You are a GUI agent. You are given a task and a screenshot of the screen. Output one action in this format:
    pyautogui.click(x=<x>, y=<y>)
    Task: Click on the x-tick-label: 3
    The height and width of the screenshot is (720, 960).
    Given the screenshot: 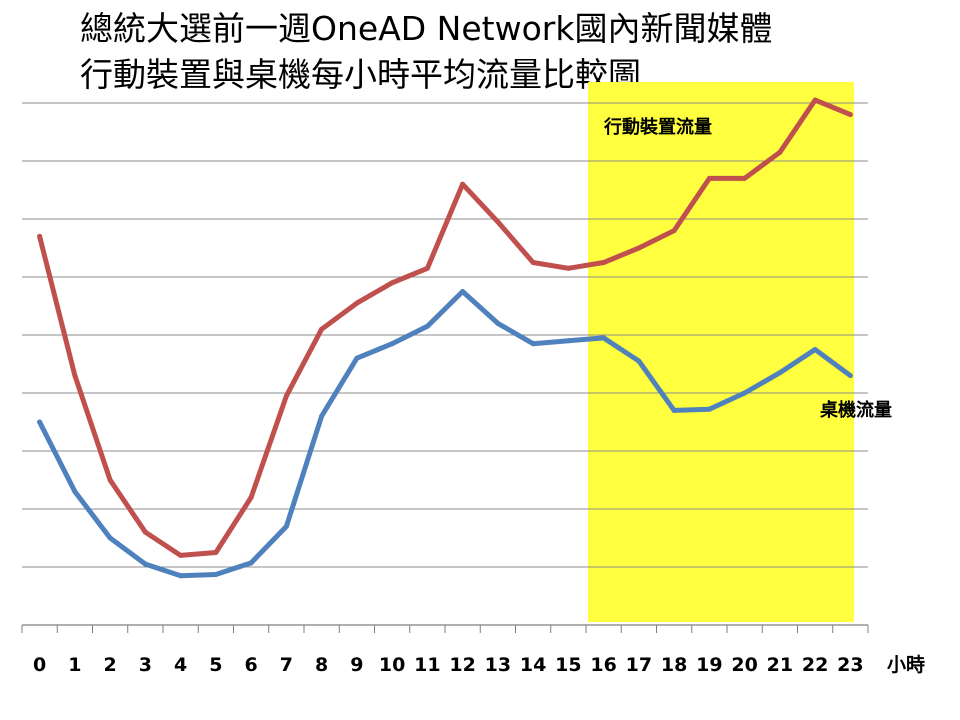 What is the action you would take?
    pyautogui.click(x=145, y=665)
    